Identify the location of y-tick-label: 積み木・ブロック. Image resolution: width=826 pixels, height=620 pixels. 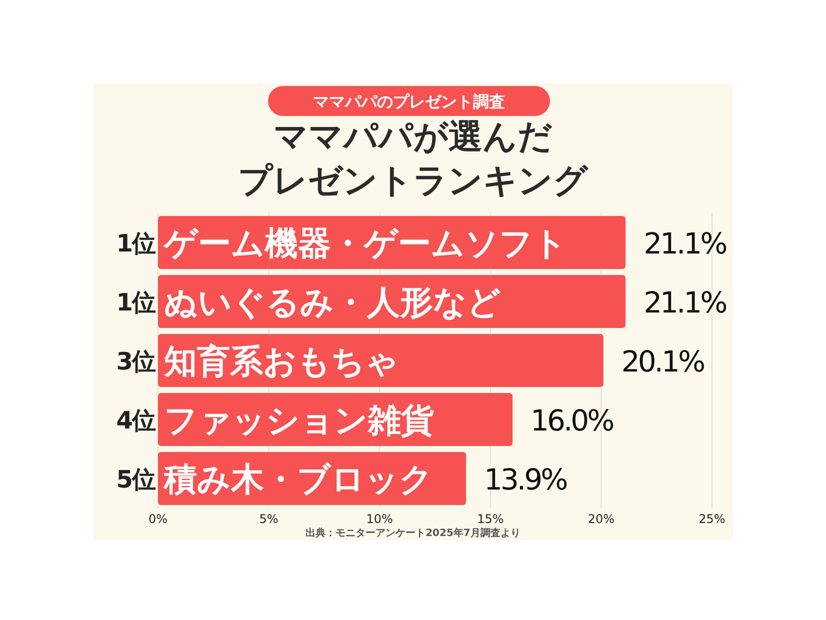
(298, 479).